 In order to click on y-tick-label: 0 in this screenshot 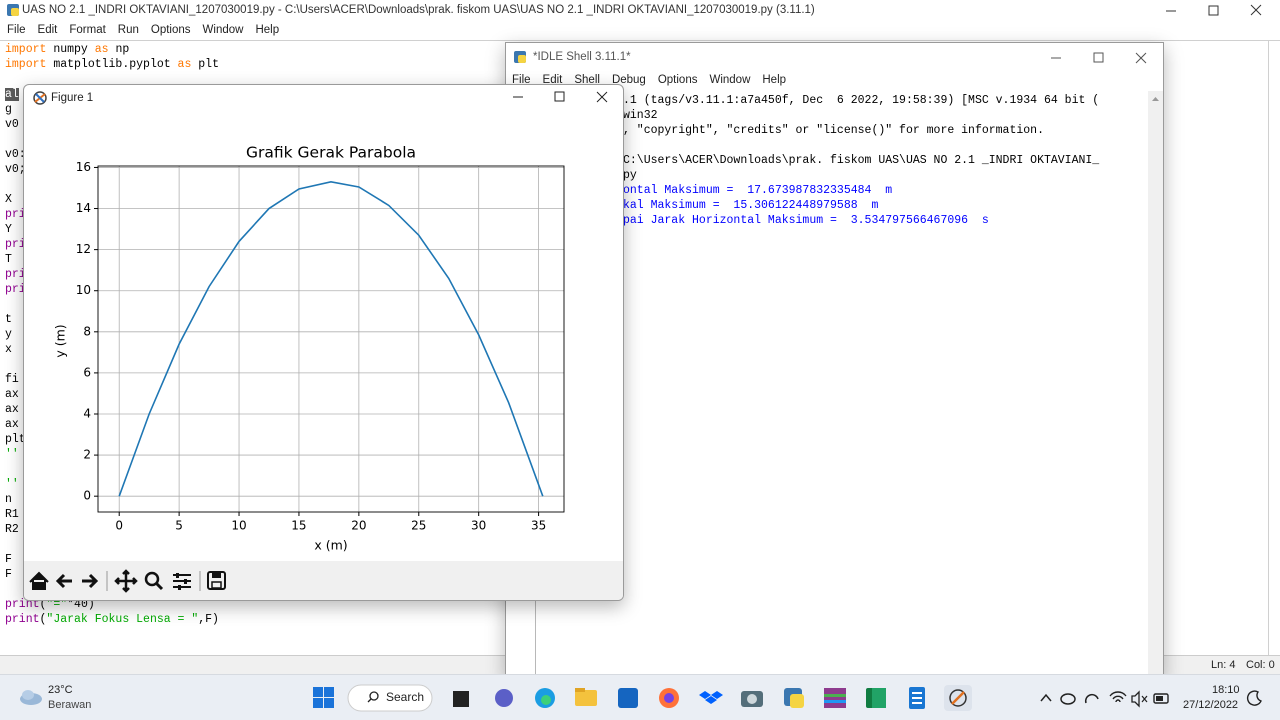, I will do `click(87, 496)`.